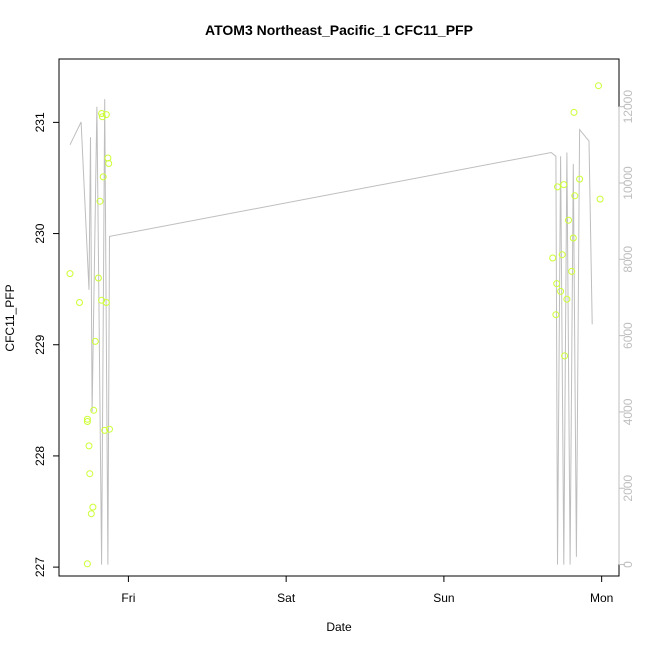  What do you see at coordinates (628, 411) in the screenshot?
I see `right-tick-label: 4000` at bounding box center [628, 411].